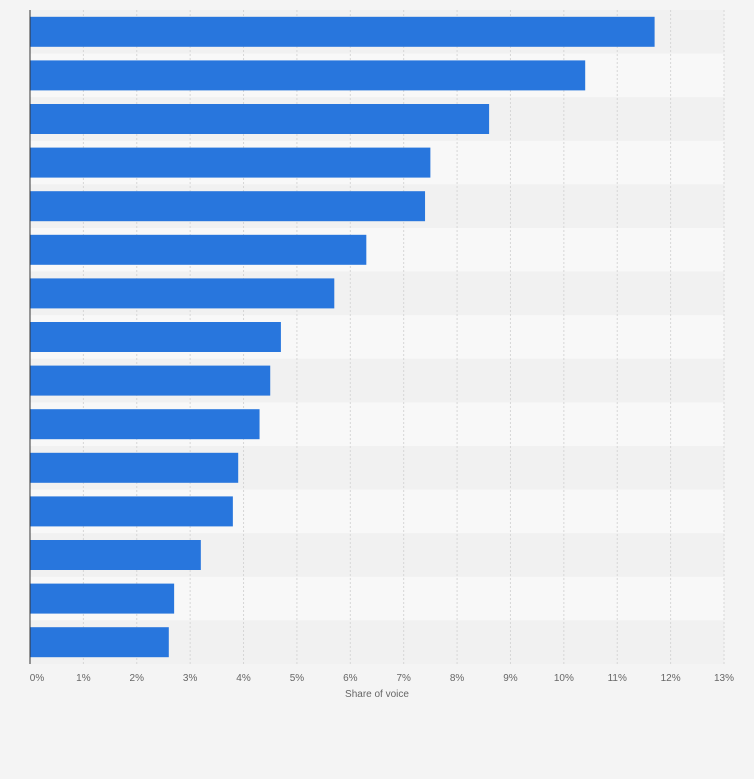 The image size is (754, 779). I want to click on x-tick-label: 6%, so click(350, 678).